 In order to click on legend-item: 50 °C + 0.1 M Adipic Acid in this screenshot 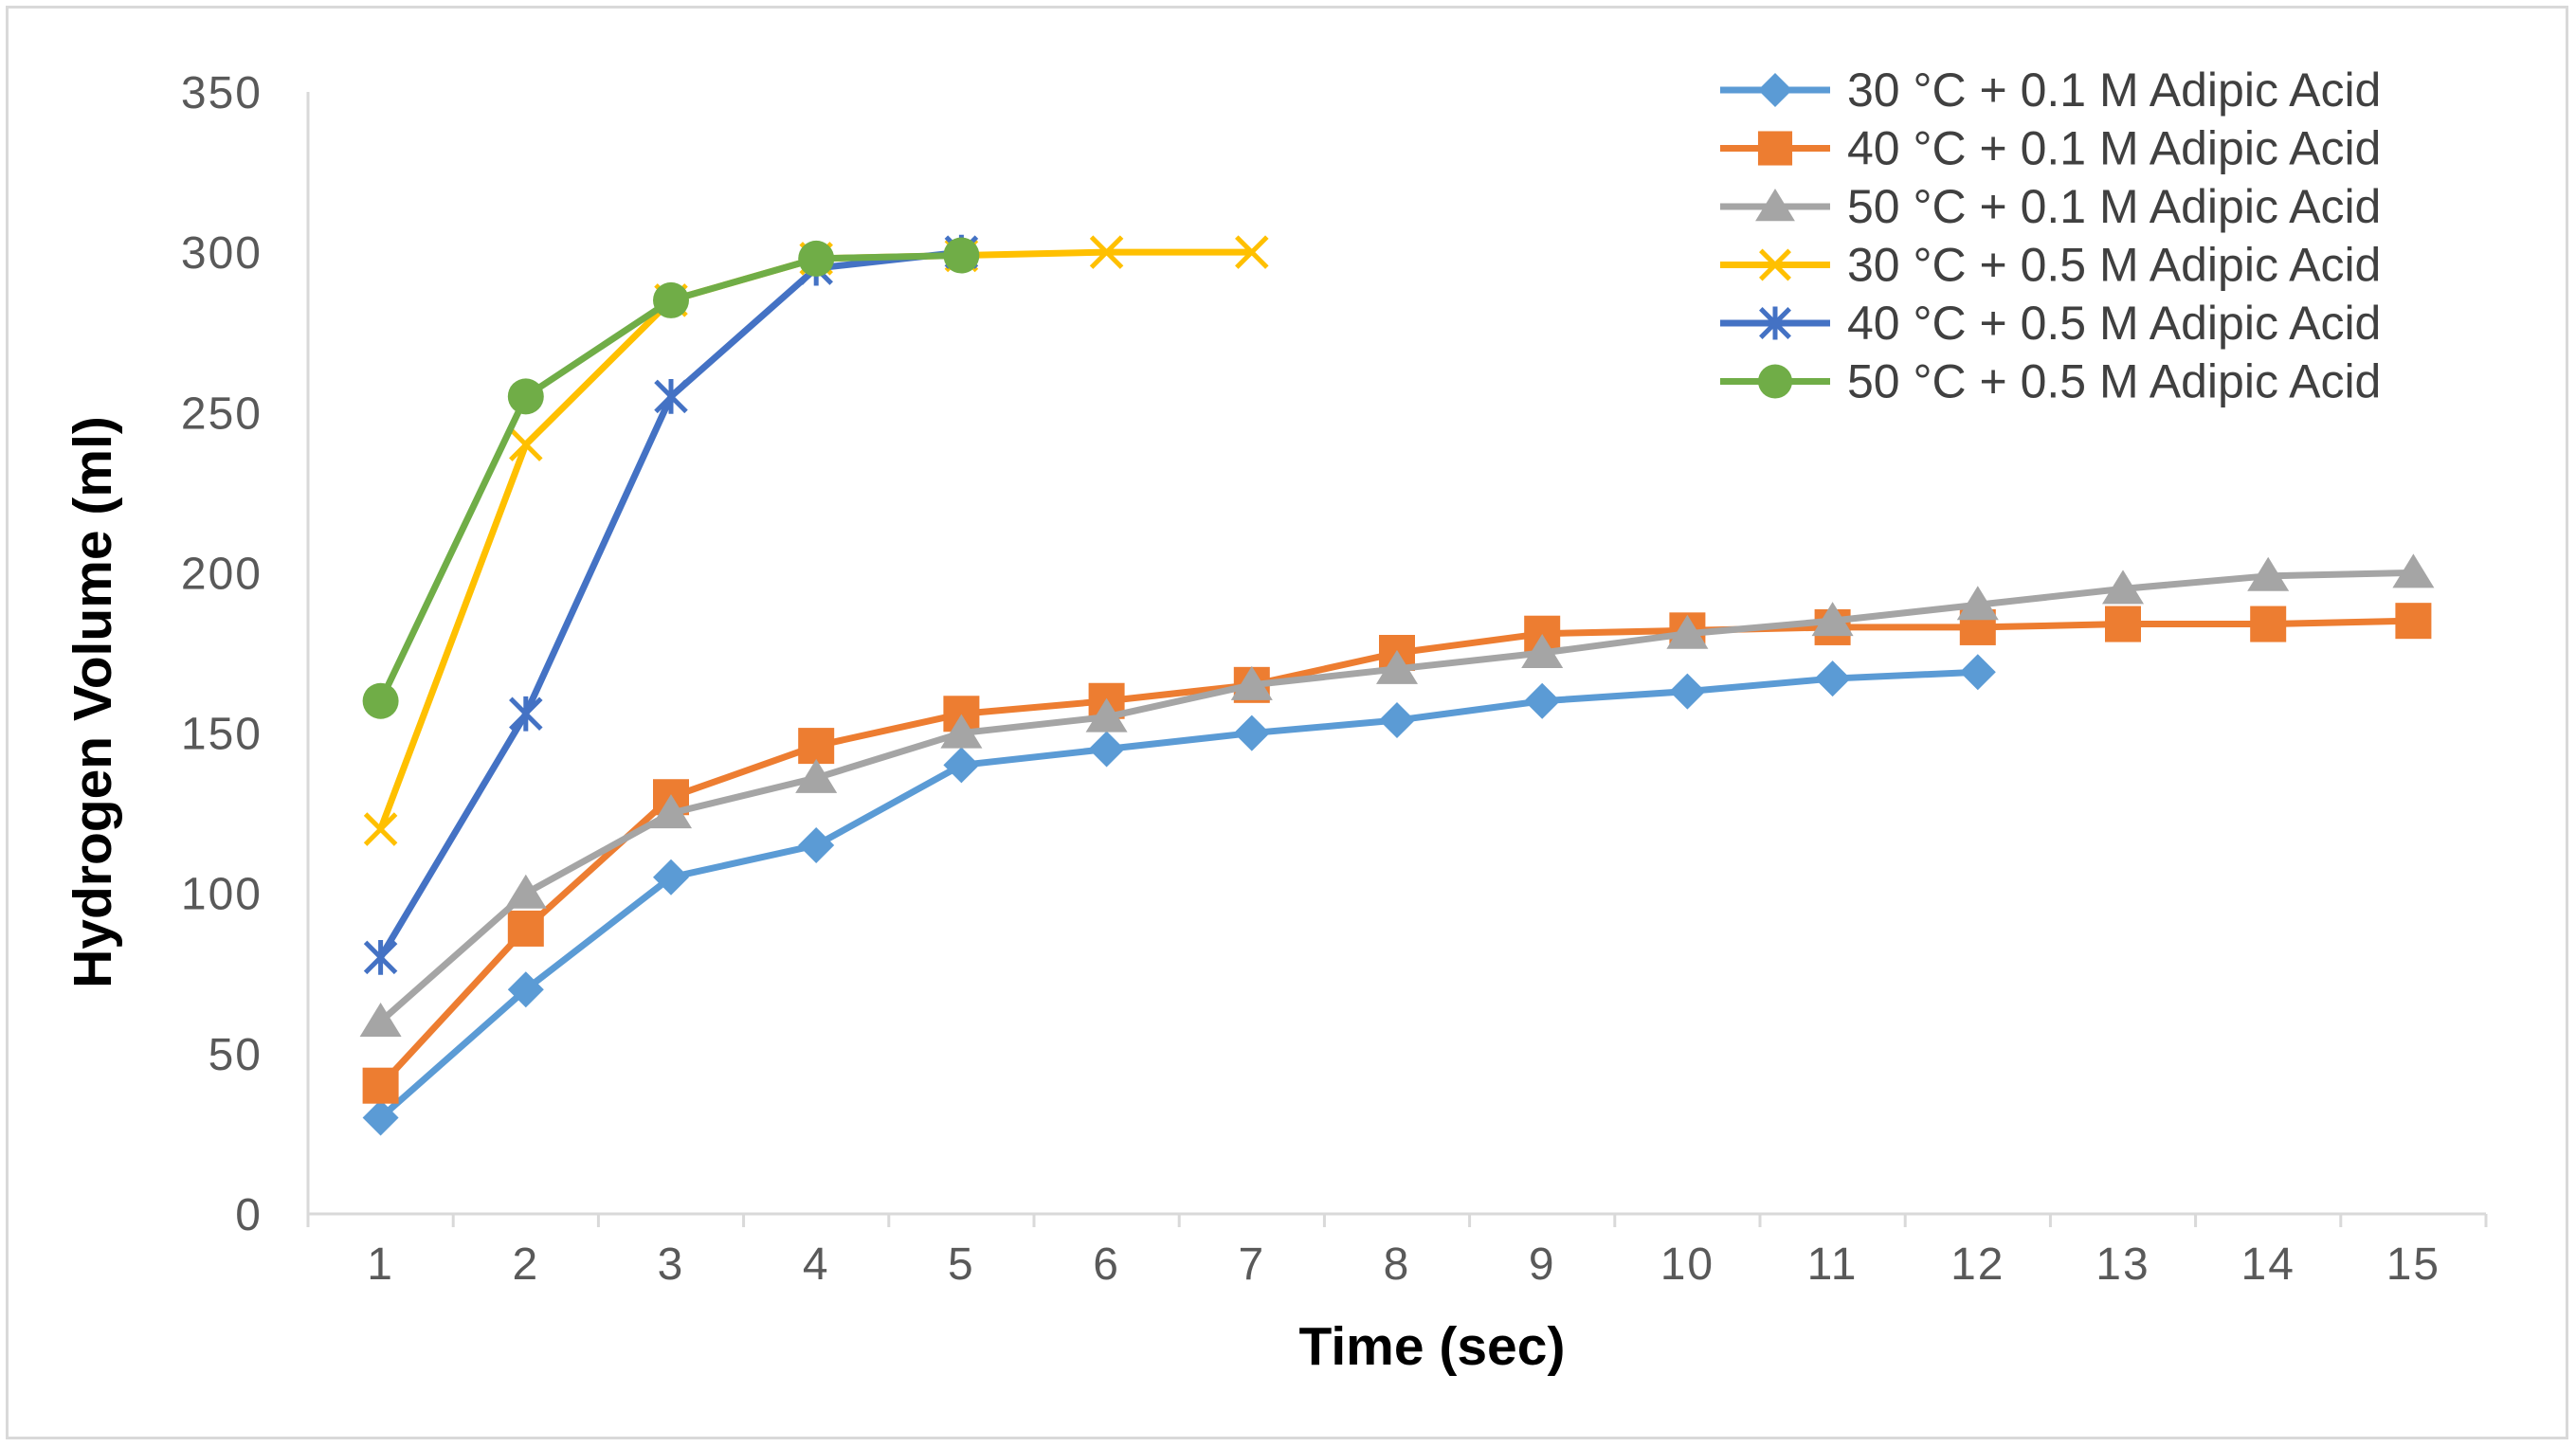, I will do `click(2050, 206)`.